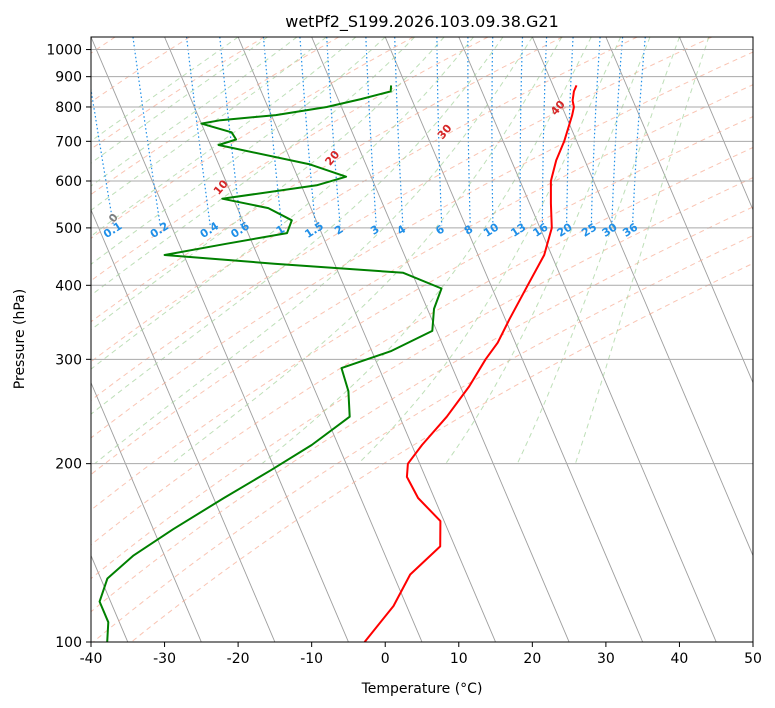  What do you see at coordinates (164, 659) in the screenshot?
I see `x-tick-label: -30` at bounding box center [164, 659].